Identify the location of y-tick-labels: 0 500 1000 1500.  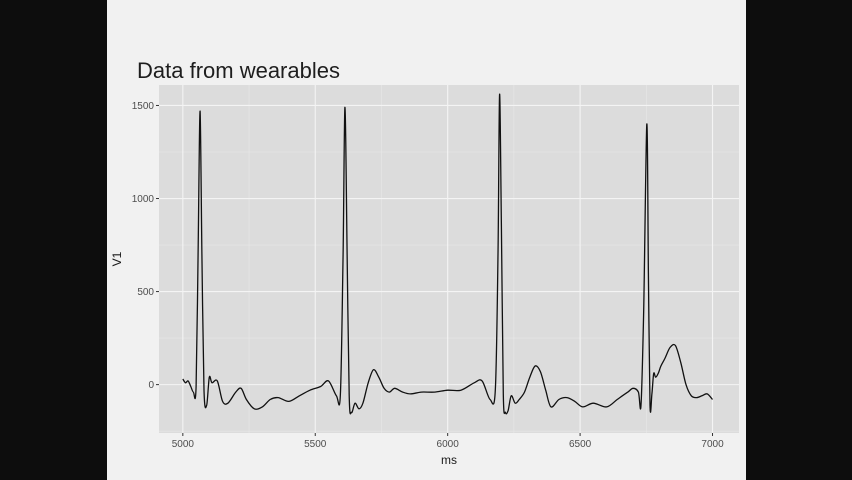
(143, 246).